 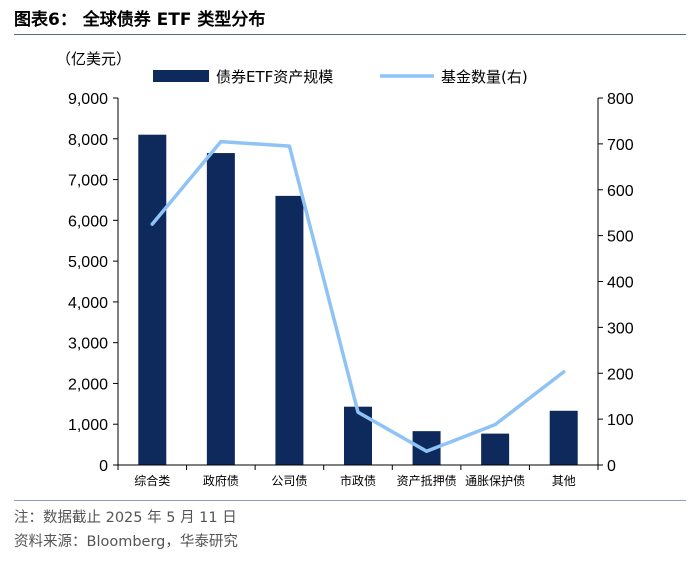 What do you see at coordinates (620, 237) in the screenshot?
I see `y-right-tick-label: 500` at bounding box center [620, 237].